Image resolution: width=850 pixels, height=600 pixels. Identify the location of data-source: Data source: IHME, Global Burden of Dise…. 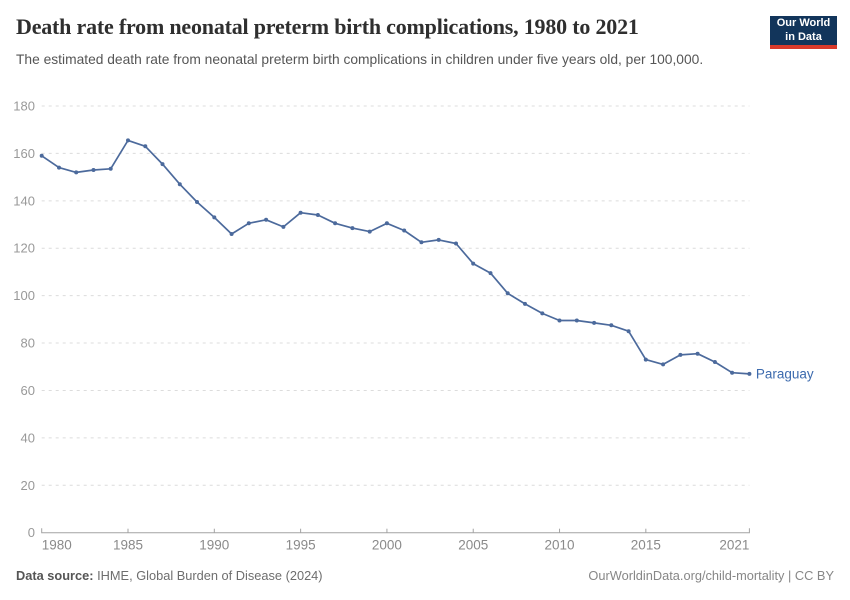
(169, 575).